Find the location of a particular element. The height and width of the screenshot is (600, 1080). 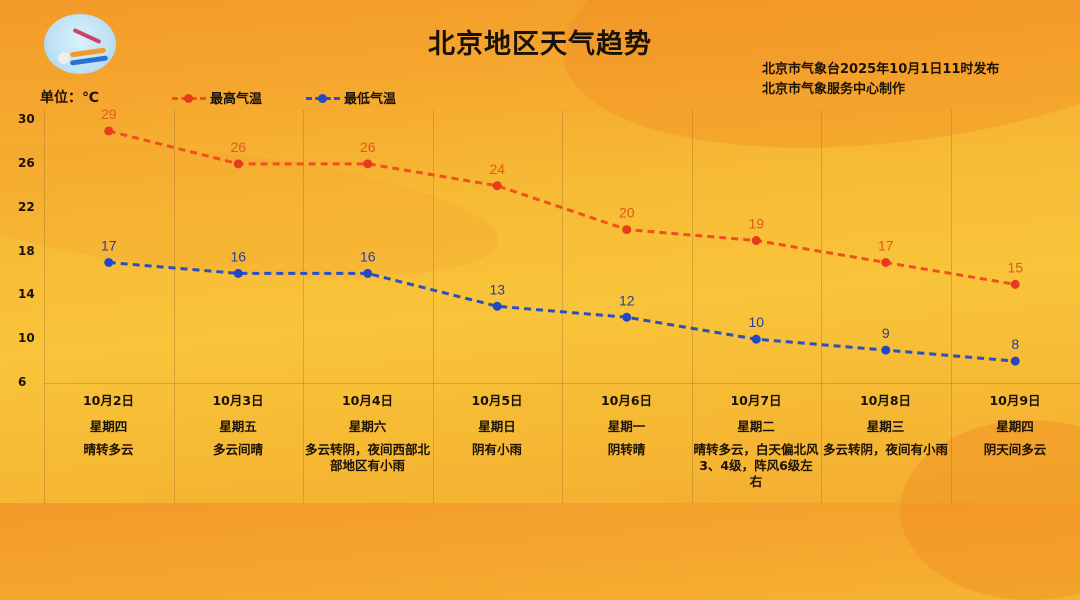

day-date: 10月6日 is located at coordinates (626, 400).